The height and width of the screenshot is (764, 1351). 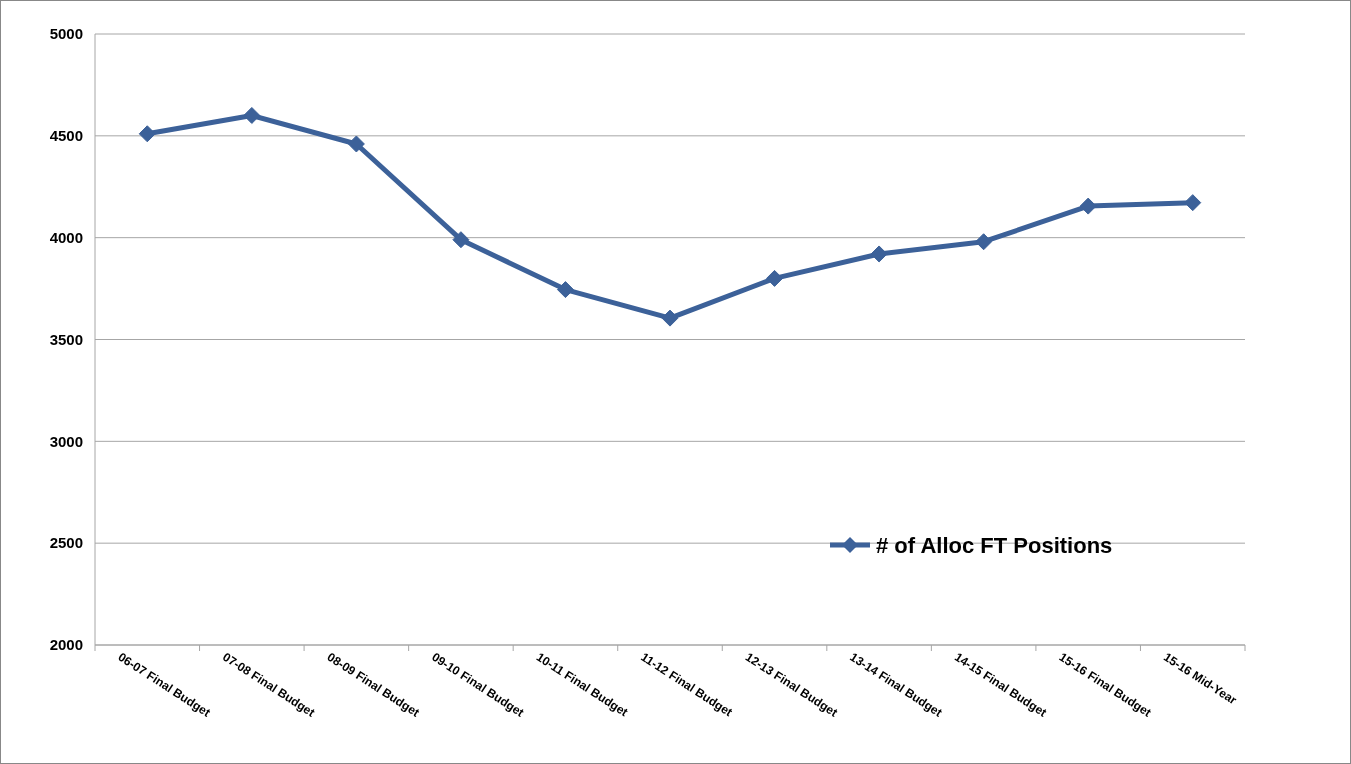 I want to click on legend-label: # of Alloc FT Positions, so click(x=994, y=545).